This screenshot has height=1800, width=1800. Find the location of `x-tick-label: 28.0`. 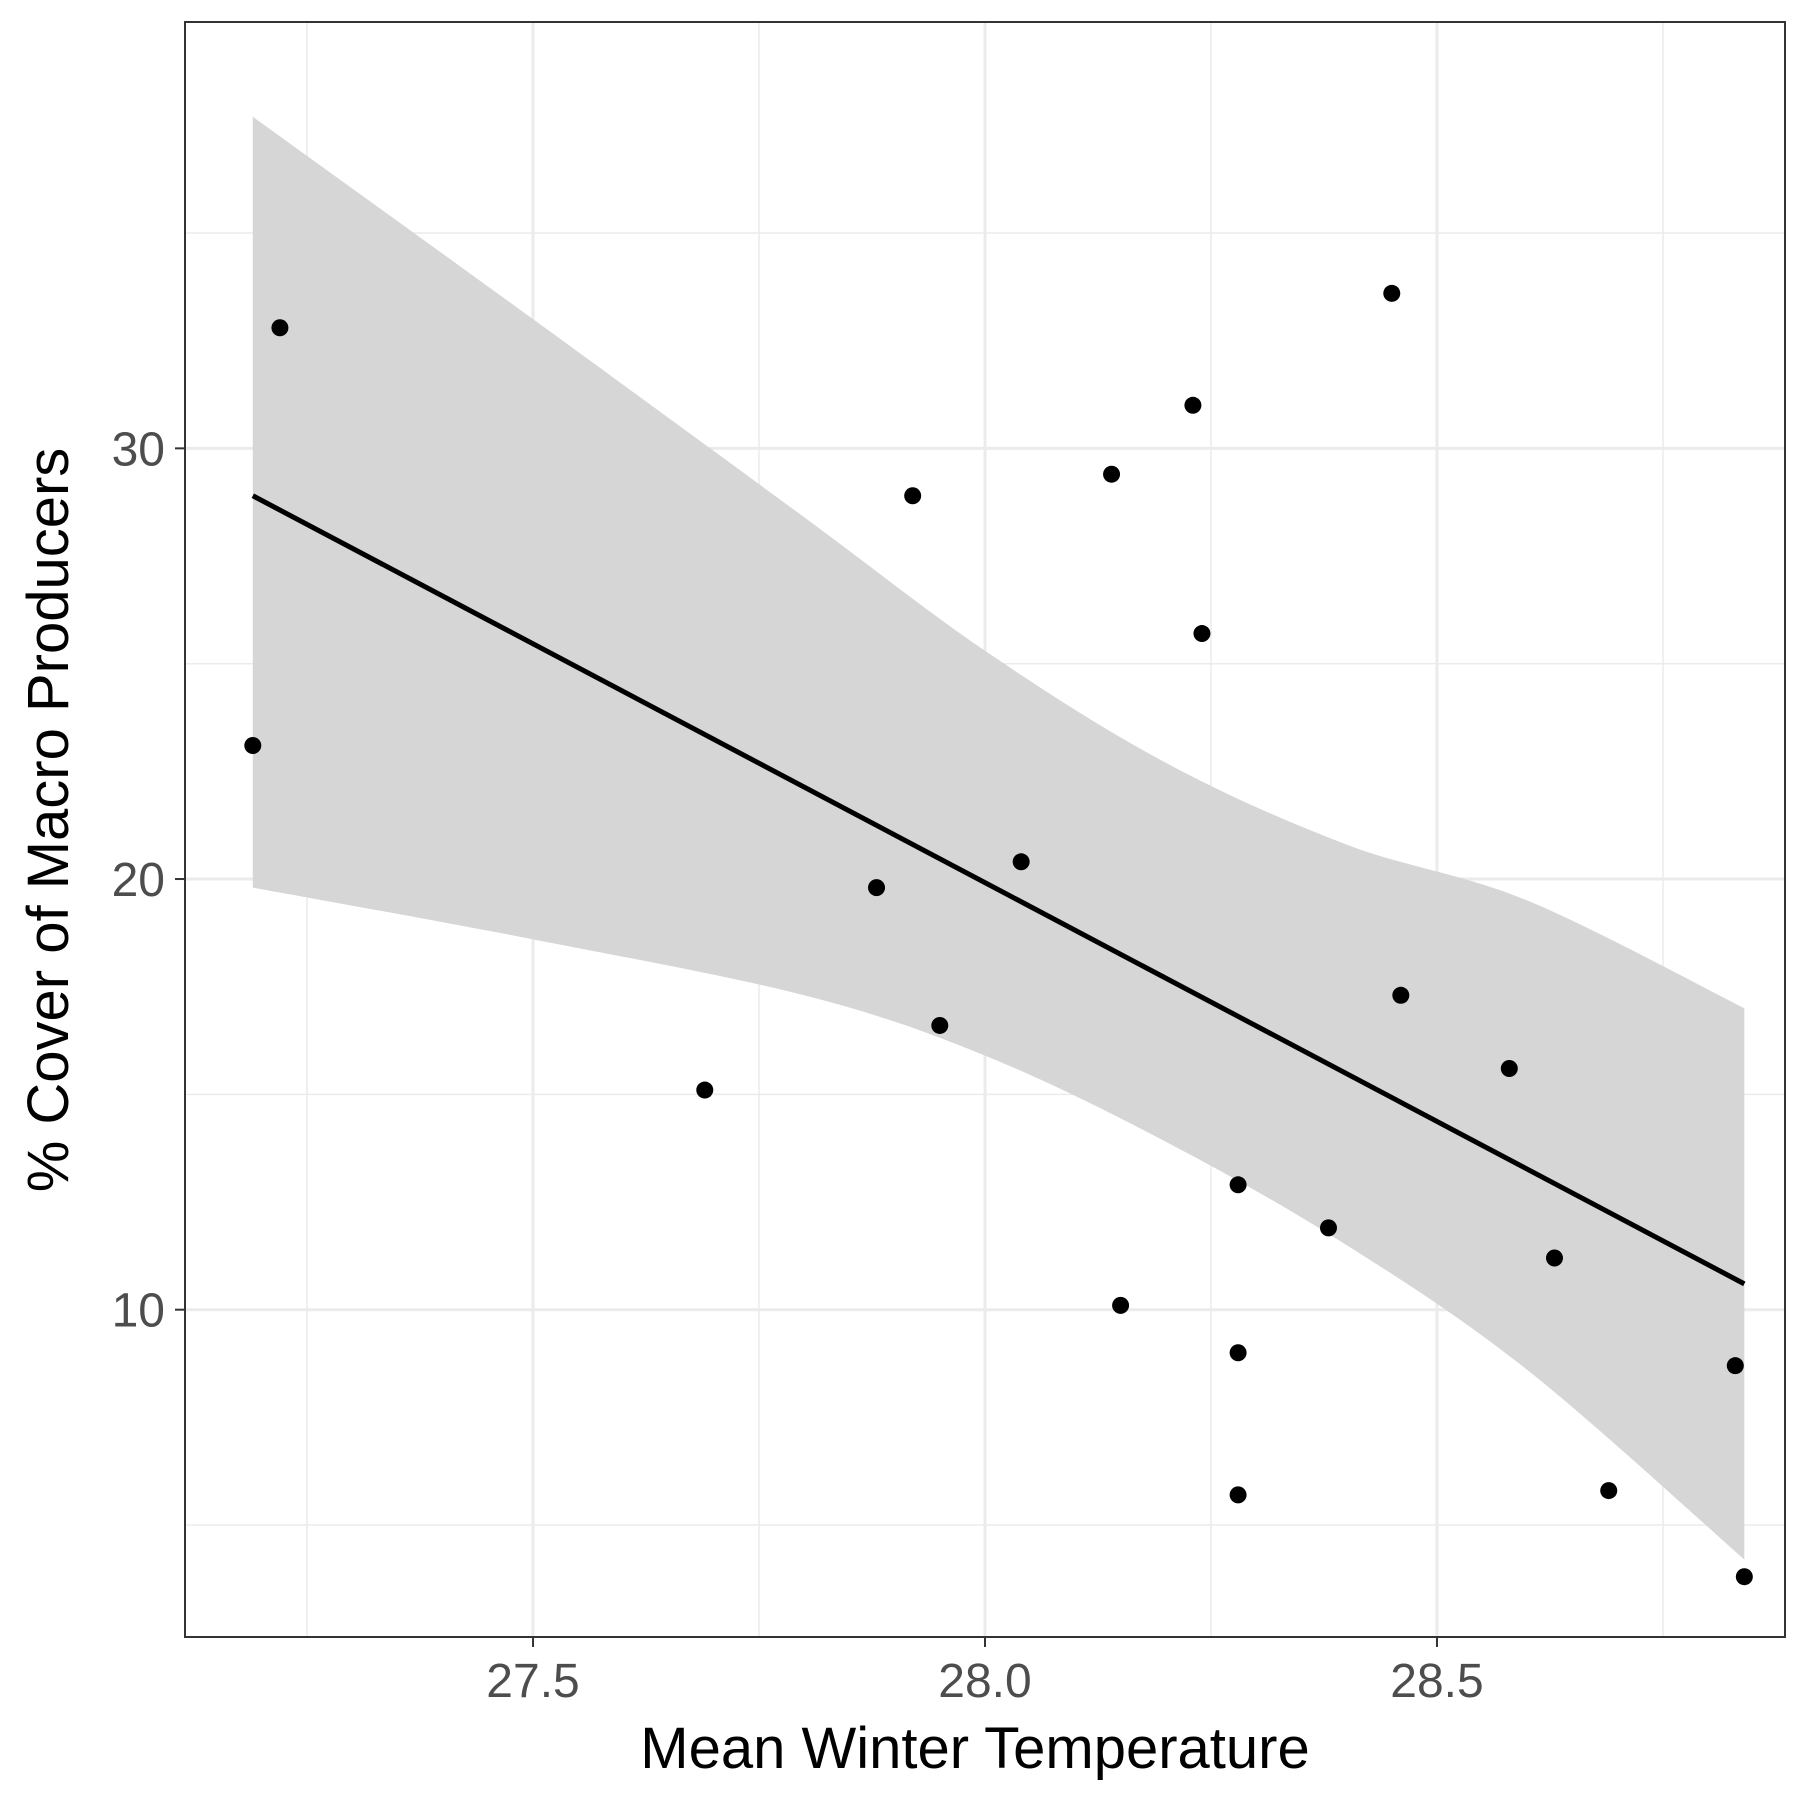

x-tick-label: 28.0 is located at coordinates (984, 1681).